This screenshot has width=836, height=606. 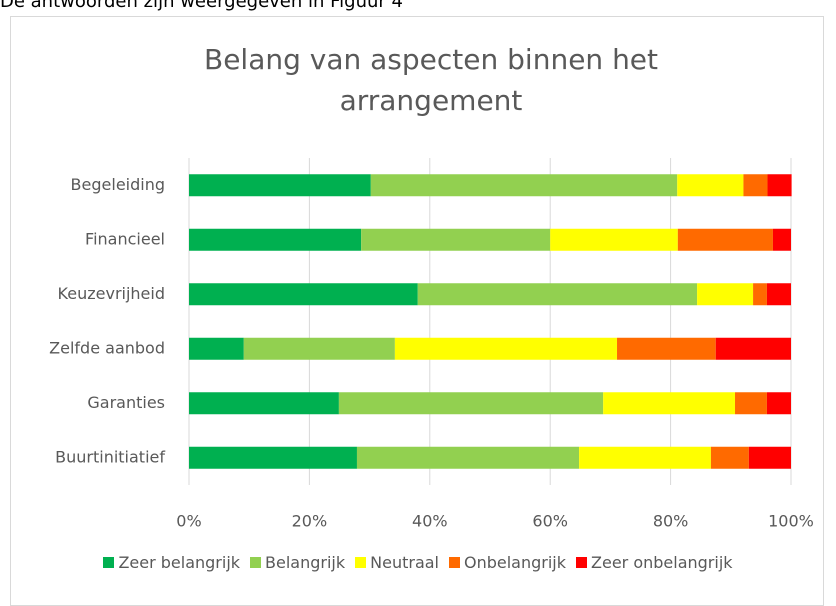 I want to click on y-tick-label: Garanties, so click(x=126, y=402).